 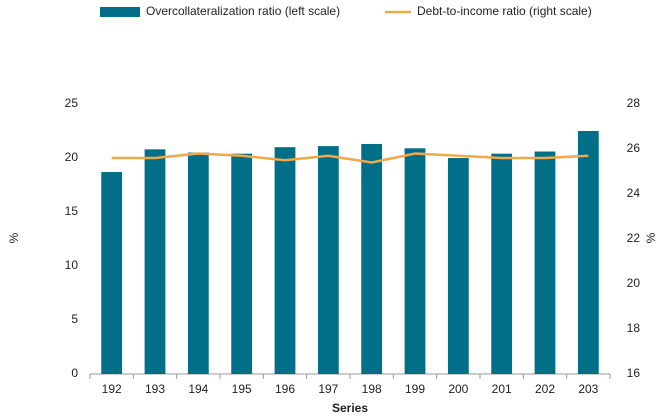 What do you see at coordinates (74, 373) in the screenshot?
I see `y-tick-label: 0` at bounding box center [74, 373].